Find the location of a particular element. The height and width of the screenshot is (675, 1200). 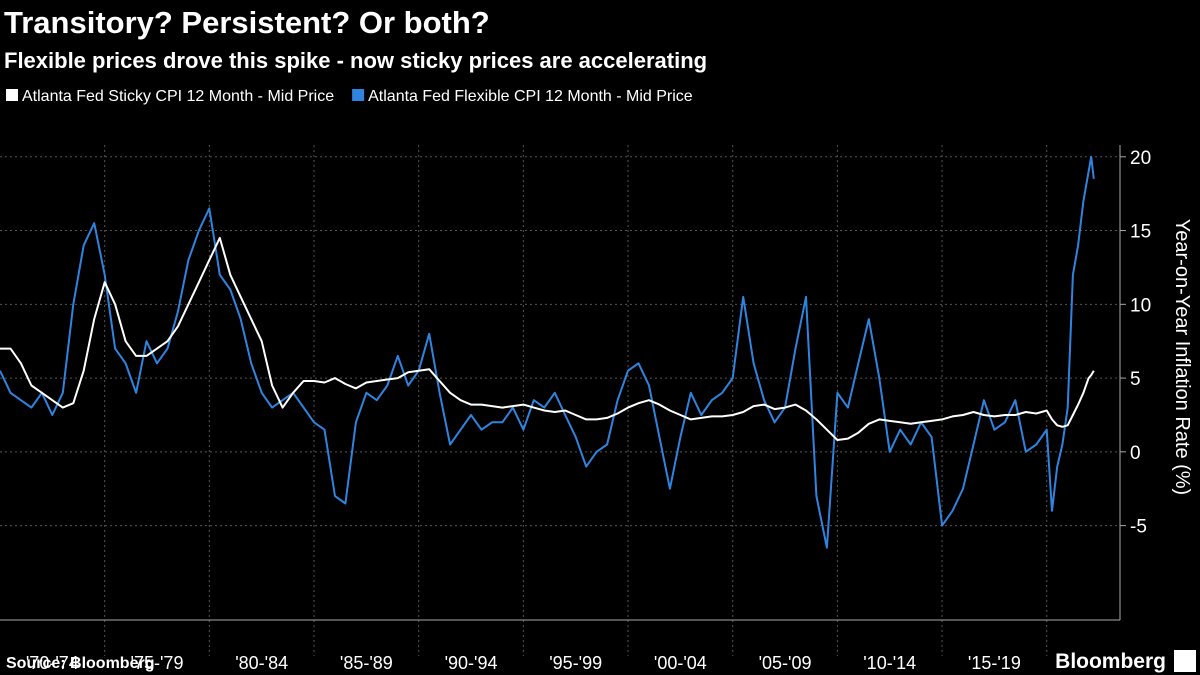

x-tick-label: '00-'04 is located at coordinates (680, 663).